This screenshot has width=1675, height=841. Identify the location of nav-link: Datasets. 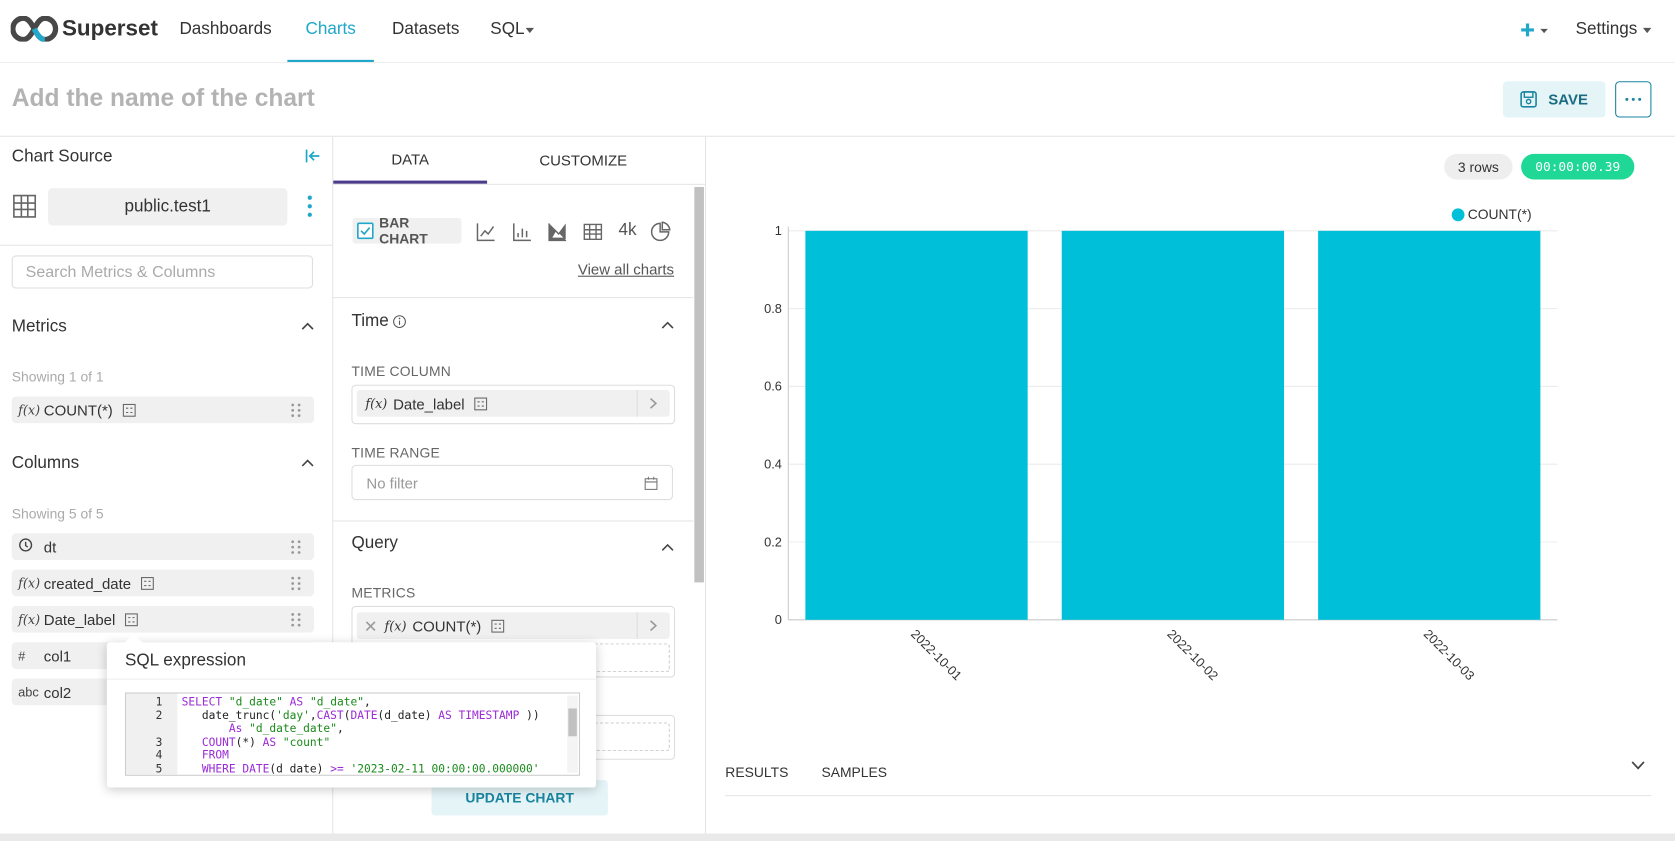
(426, 29).